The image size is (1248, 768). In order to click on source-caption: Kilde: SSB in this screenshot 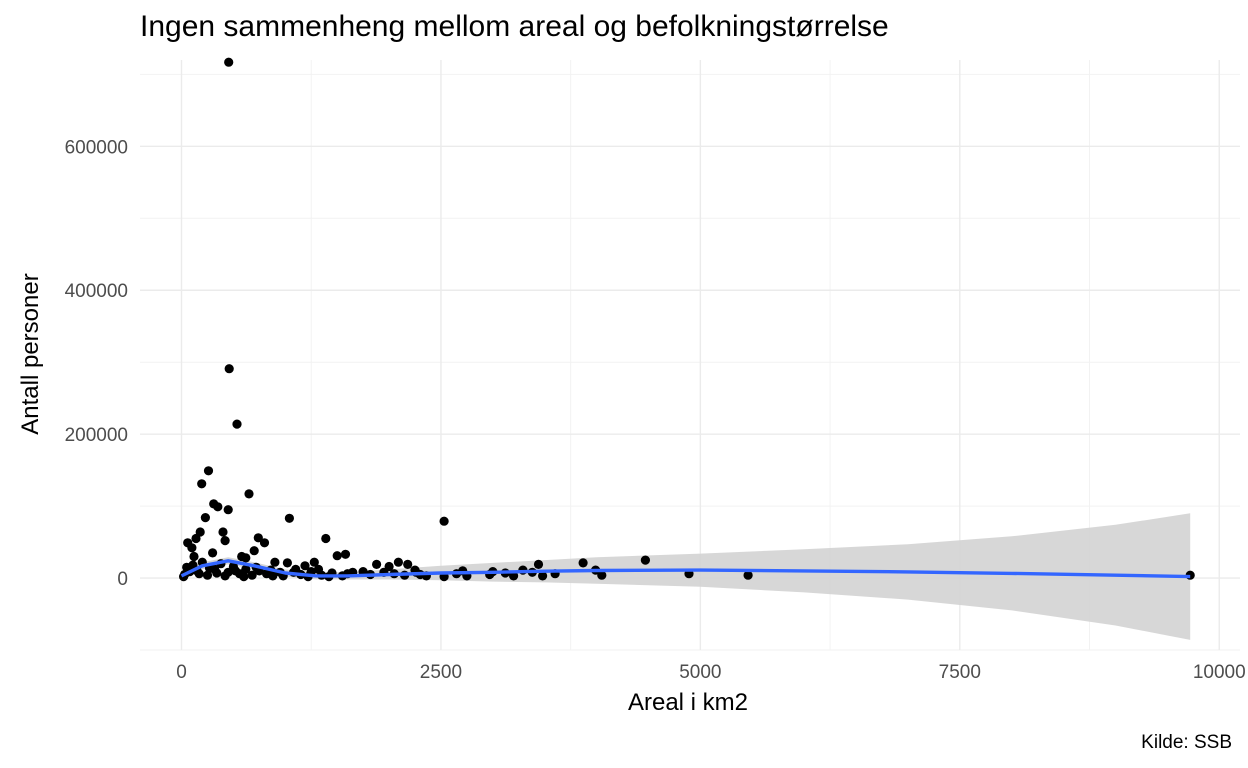, I will do `click(1186, 742)`.